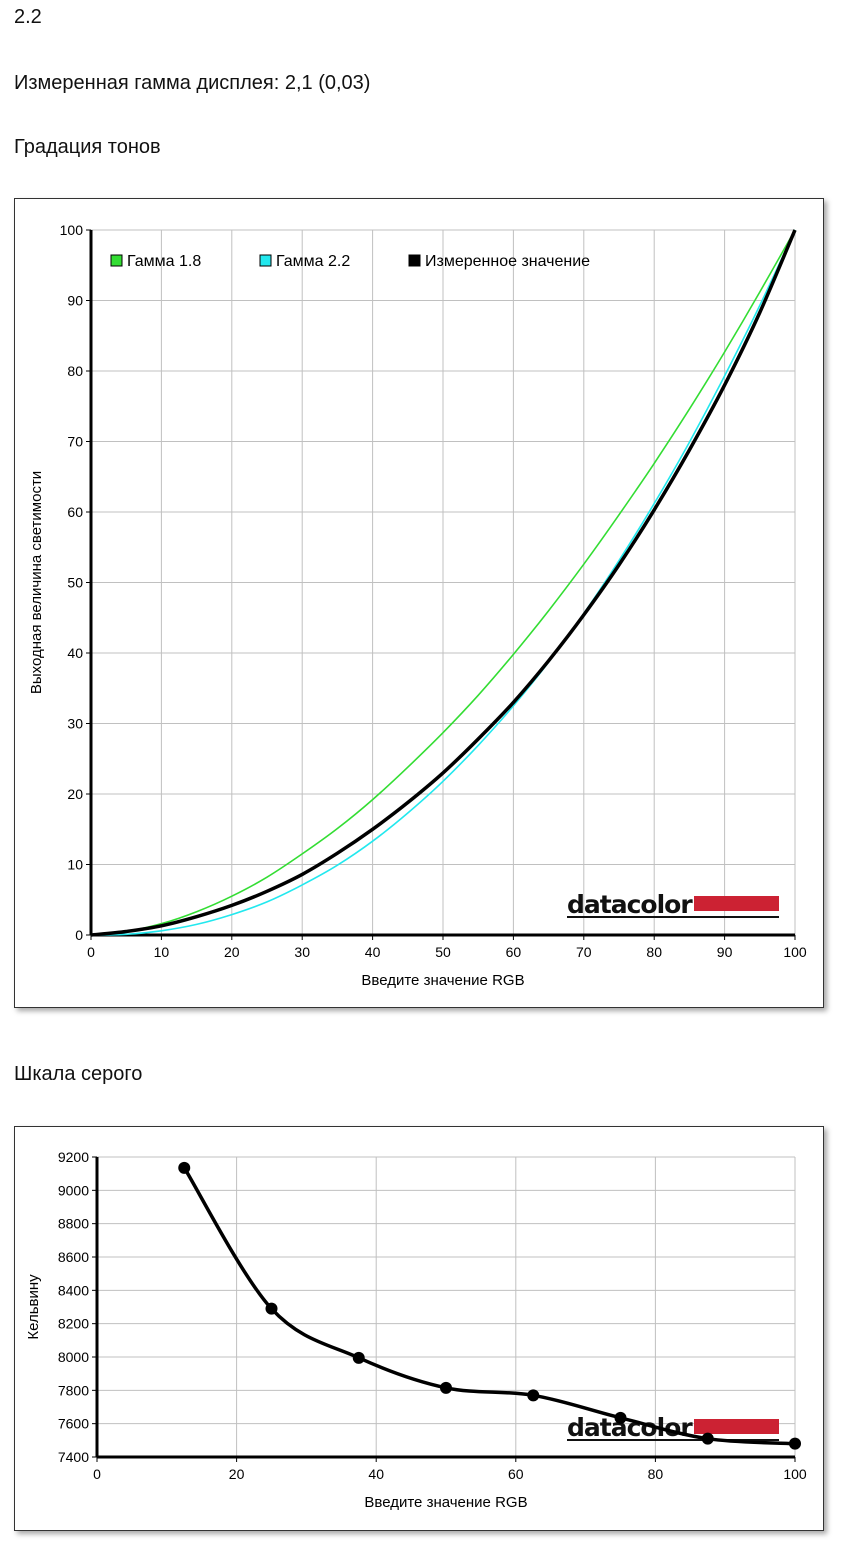 The image size is (841, 1546). Describe the element at coordinates (313, 261) in the screenshot. I see `legend-label: Гамма 2.2` at that location.